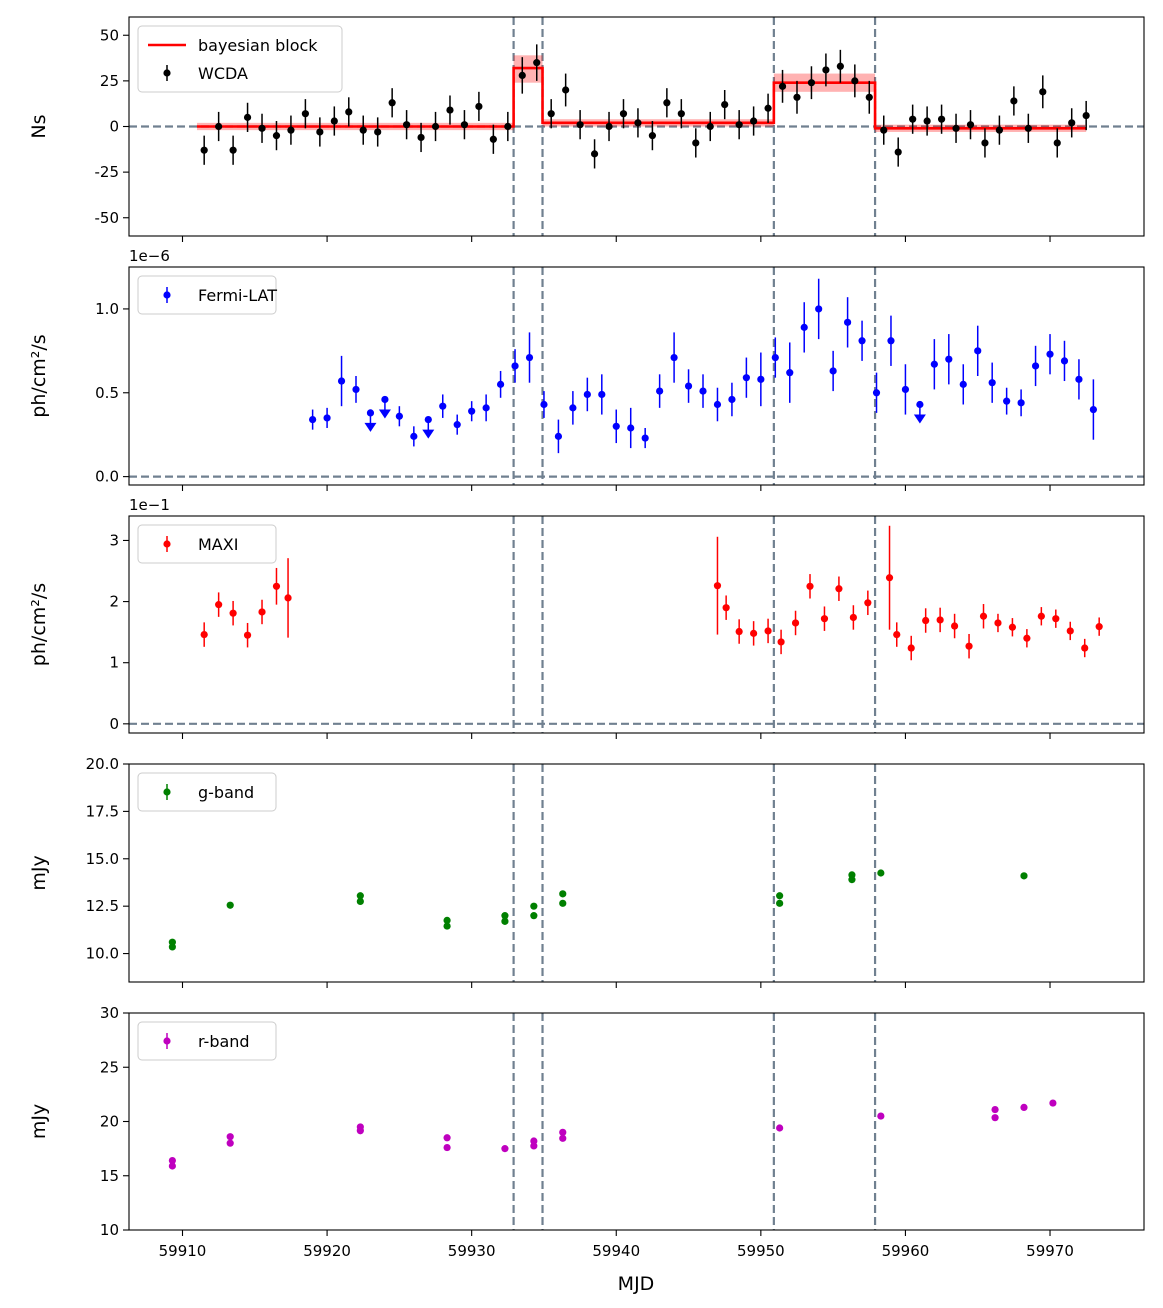 This screenshot has height=1308, width=1163. What do you see at coordinates (107, 477) in the screenshot?
I see `y-tick-label: 0.0` at bounding box center [107, 477].